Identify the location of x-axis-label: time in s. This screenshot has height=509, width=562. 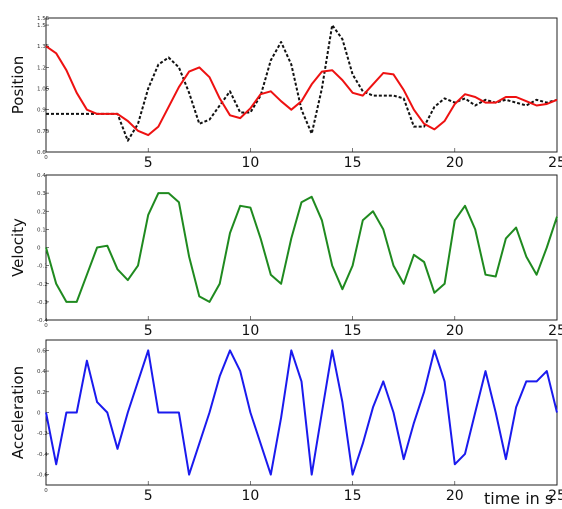
(518, 498).